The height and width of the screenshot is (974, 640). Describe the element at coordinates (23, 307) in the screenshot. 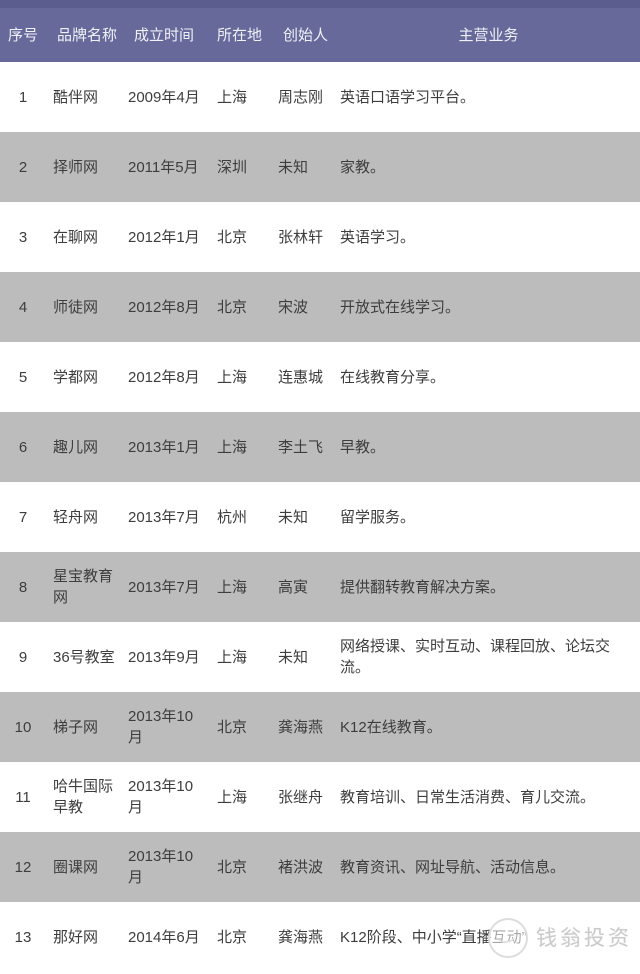

I see `cell-index: 4` at that location.